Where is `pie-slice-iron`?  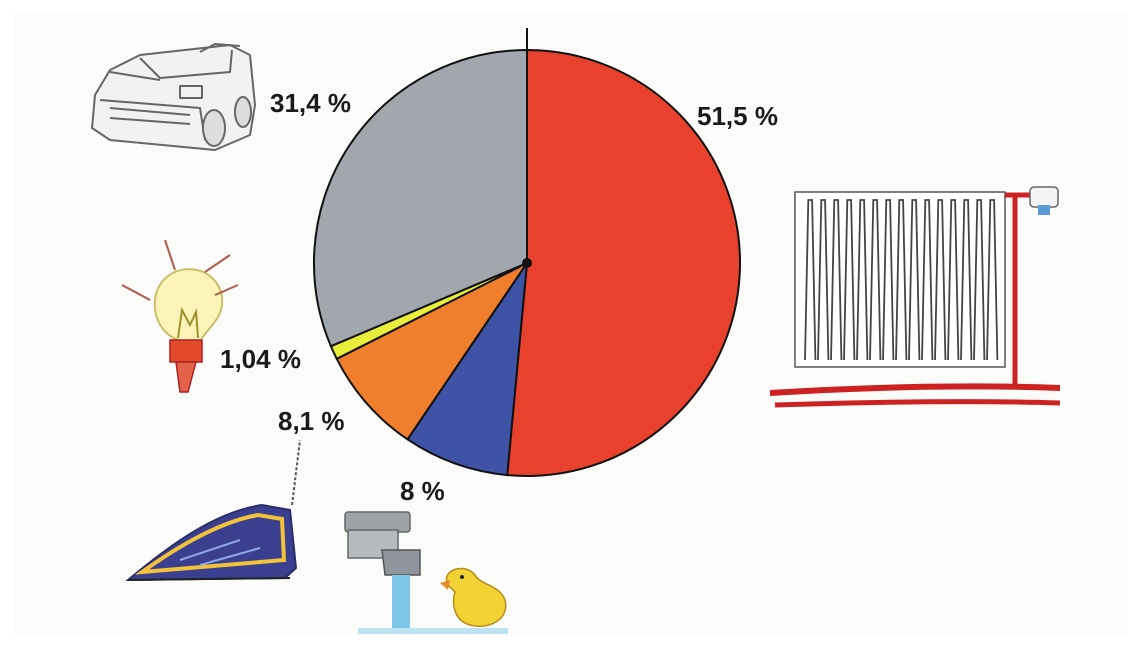
pie-slice-iron is located at coordinates (432, 350).